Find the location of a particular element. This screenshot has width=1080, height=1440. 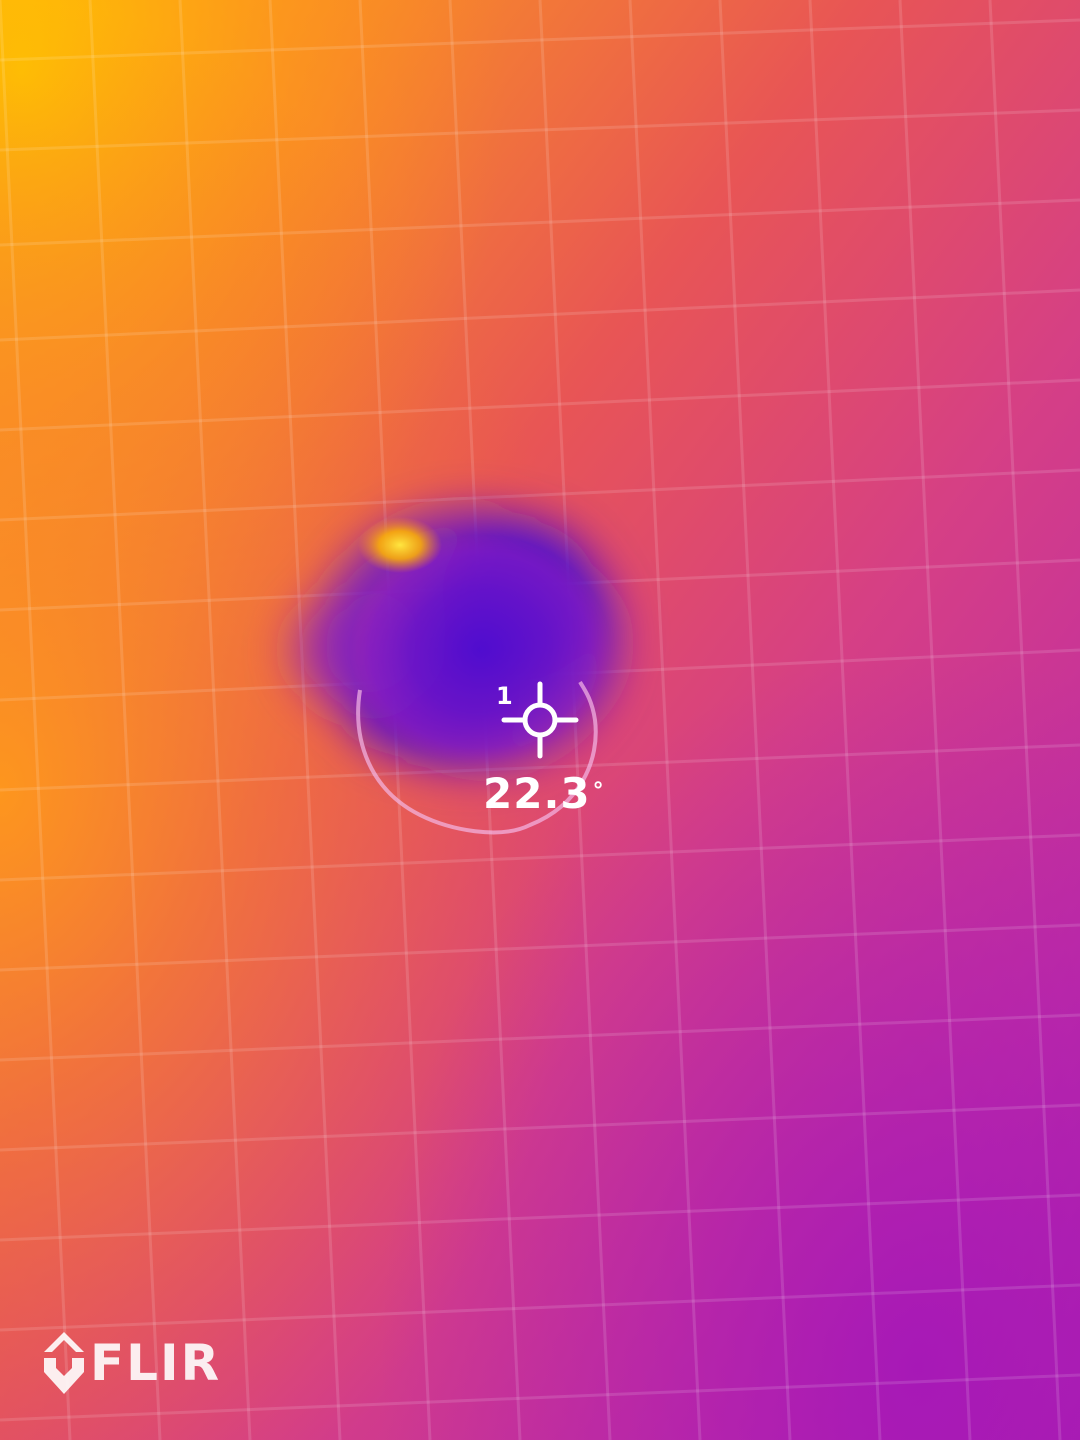

brand-logo: FLIR is located at coordinates (131, 1363).